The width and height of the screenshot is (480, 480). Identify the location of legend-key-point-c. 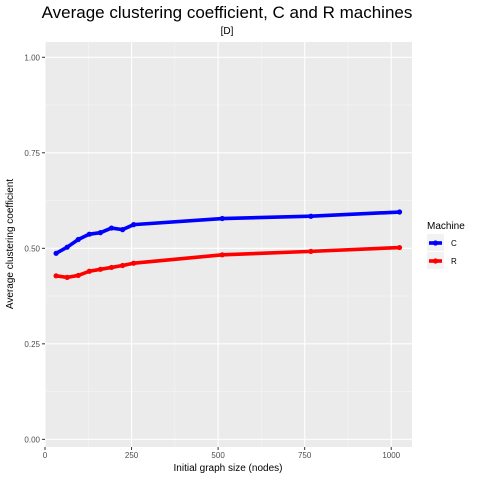
(435, 243).